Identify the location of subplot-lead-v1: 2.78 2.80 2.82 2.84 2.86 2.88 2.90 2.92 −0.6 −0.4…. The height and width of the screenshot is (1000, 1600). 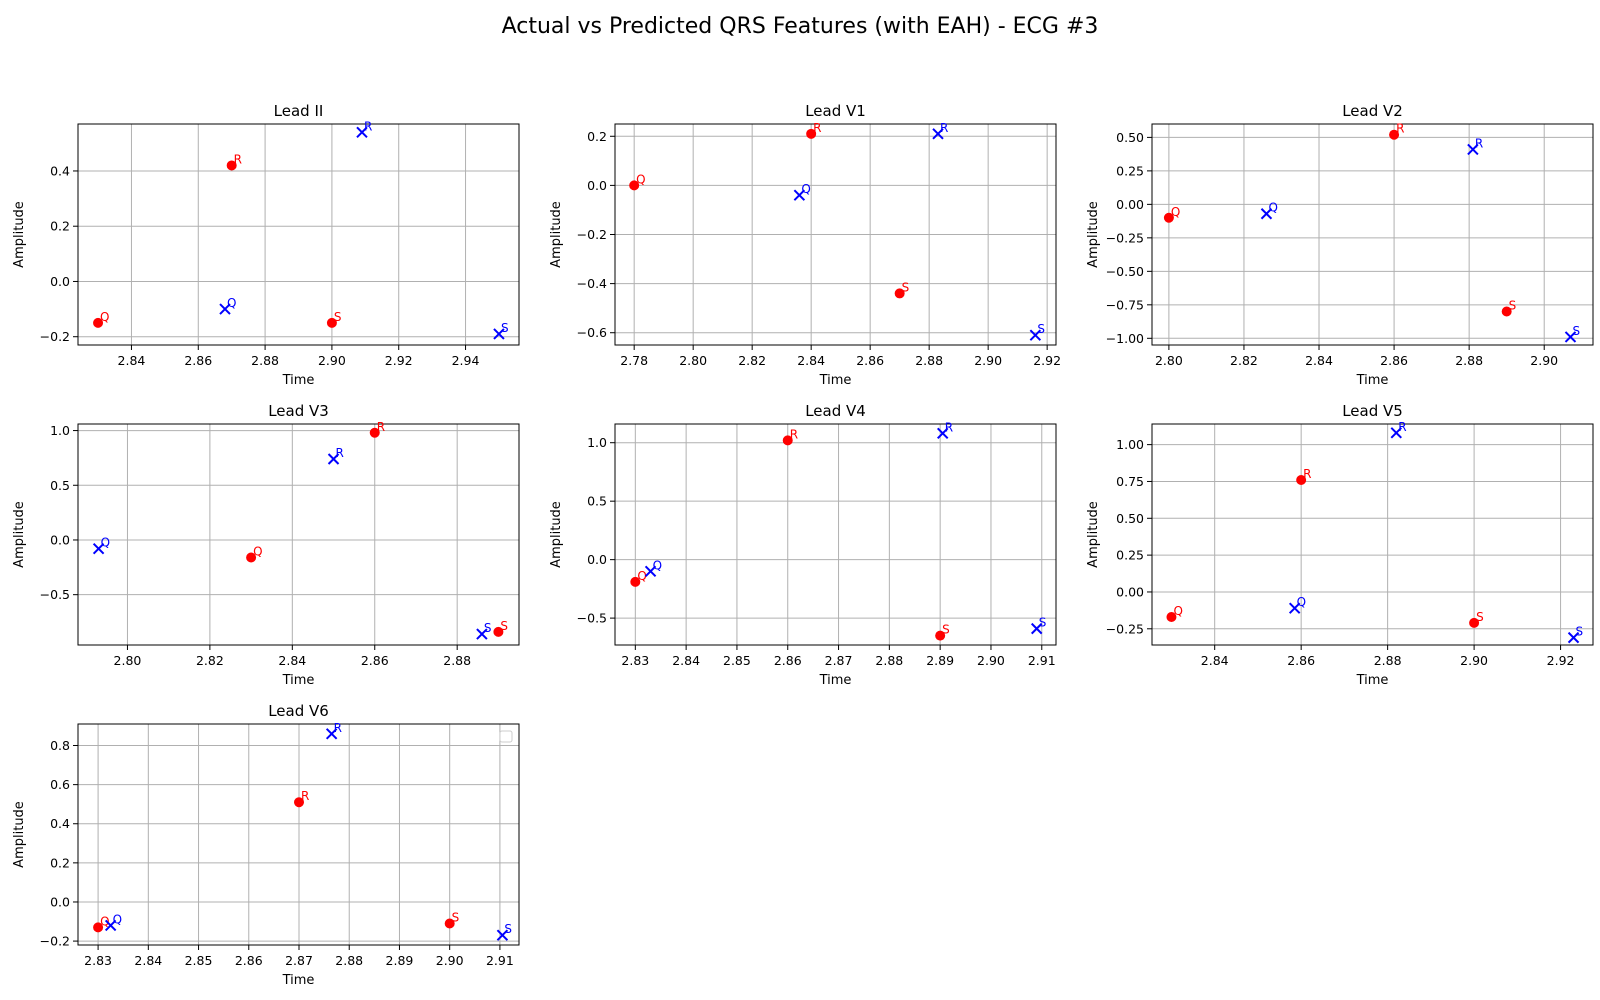
(805, 245).